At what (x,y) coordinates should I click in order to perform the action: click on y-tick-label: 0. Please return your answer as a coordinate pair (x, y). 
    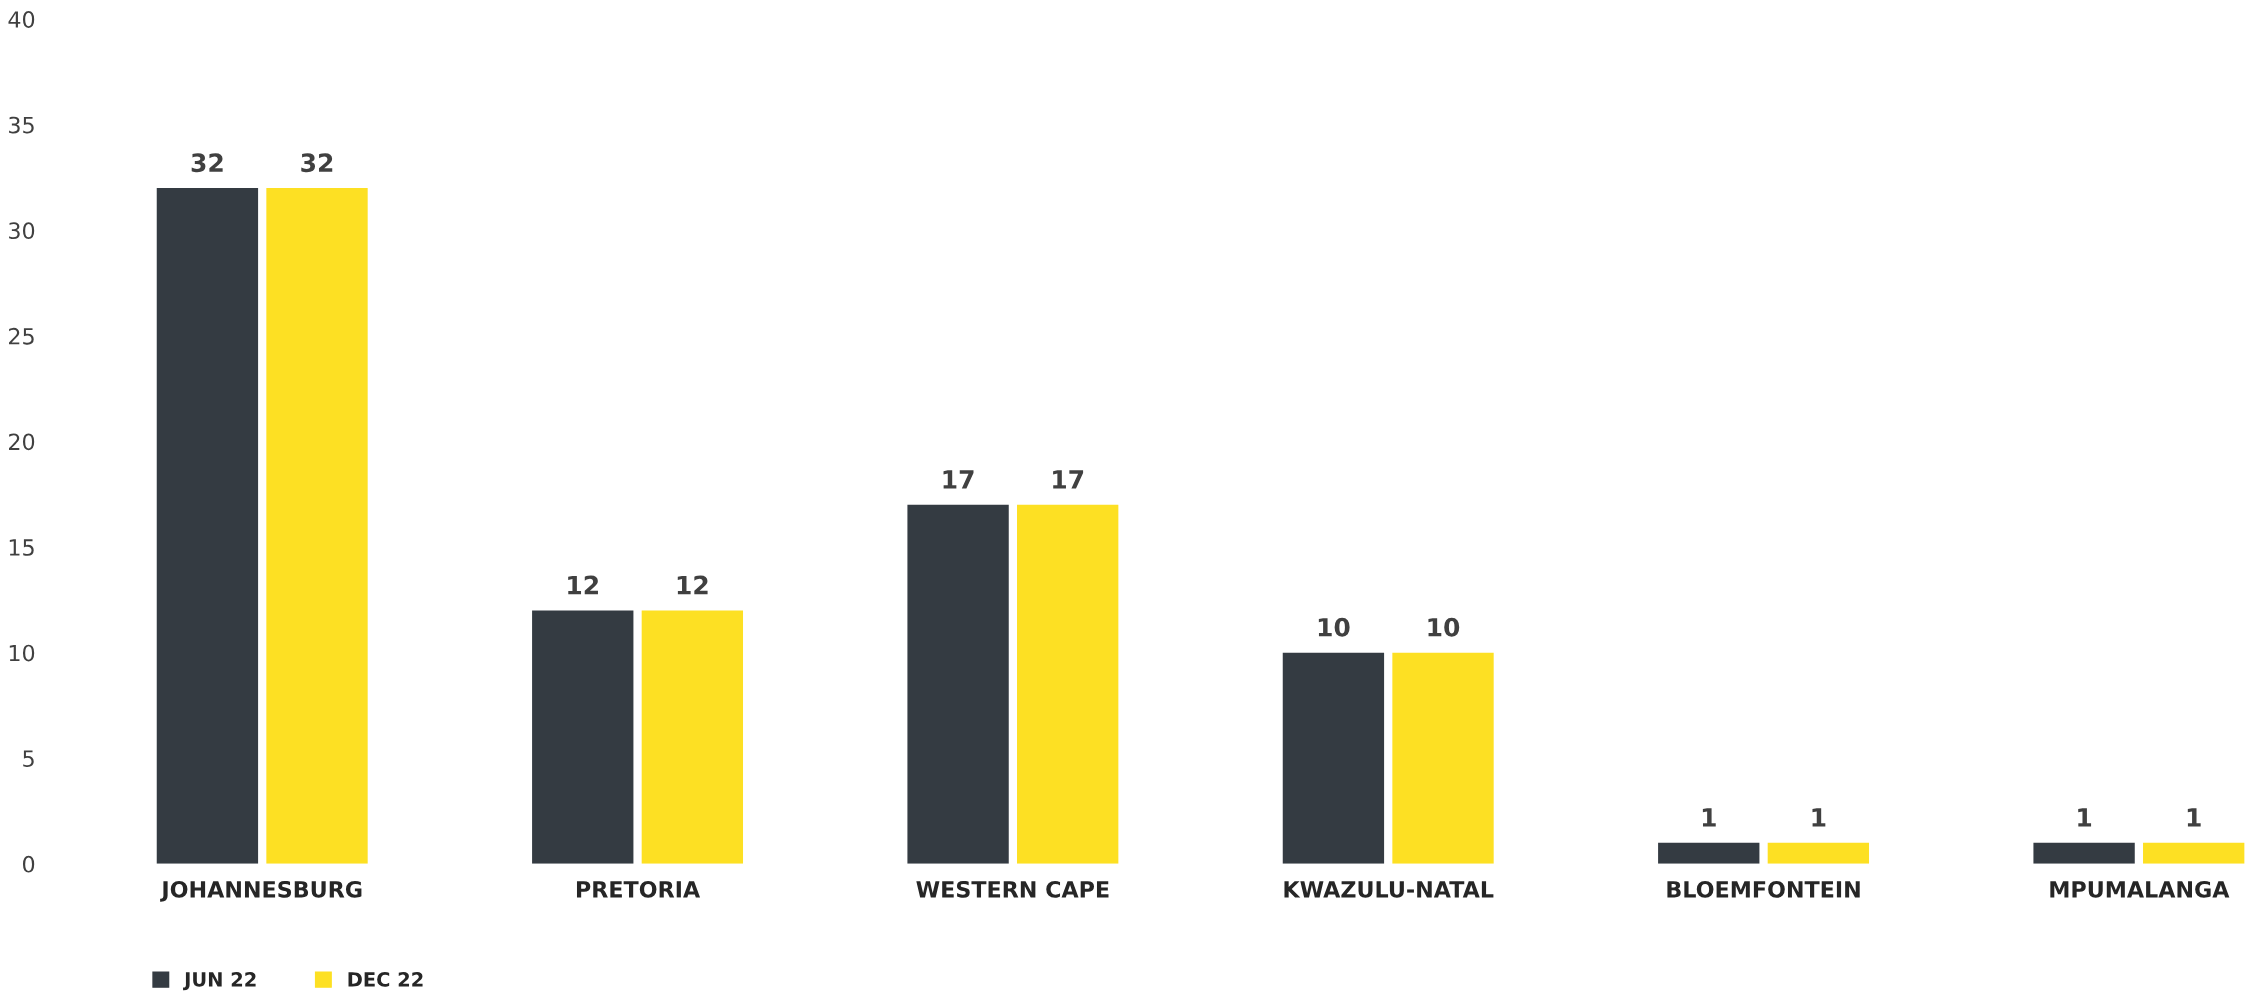
    Looking at the image, I should click on (28, 864).